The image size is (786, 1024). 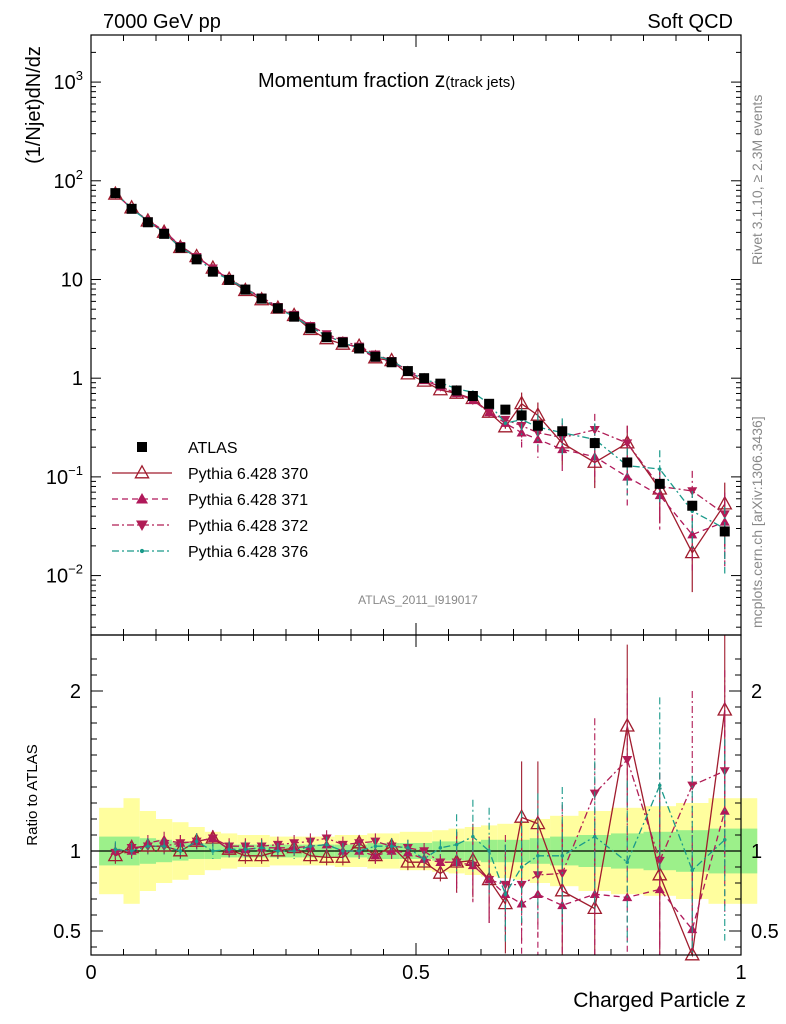 What do you see at coordinates (248, 526) in the screenshot?
I see `legend-label: Pythia 6.428 372` at bounding box center [248, 526].